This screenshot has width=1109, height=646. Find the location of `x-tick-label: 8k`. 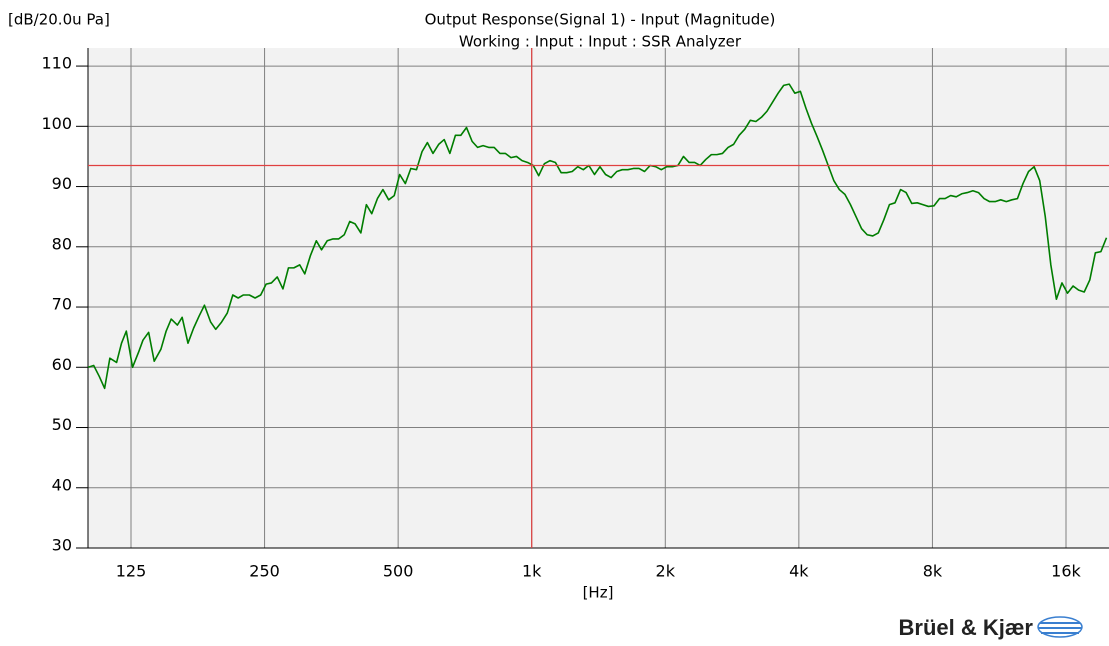

x-tick-label: 8k is located at coordinates (933, 571).